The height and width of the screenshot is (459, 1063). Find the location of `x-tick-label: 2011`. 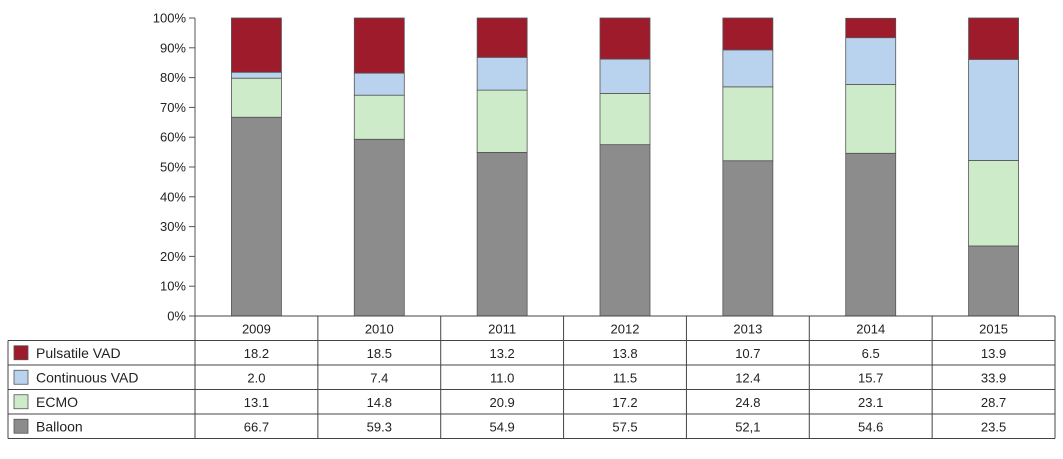

x-tick-label: 2011 is located at coordinates (502, 328).